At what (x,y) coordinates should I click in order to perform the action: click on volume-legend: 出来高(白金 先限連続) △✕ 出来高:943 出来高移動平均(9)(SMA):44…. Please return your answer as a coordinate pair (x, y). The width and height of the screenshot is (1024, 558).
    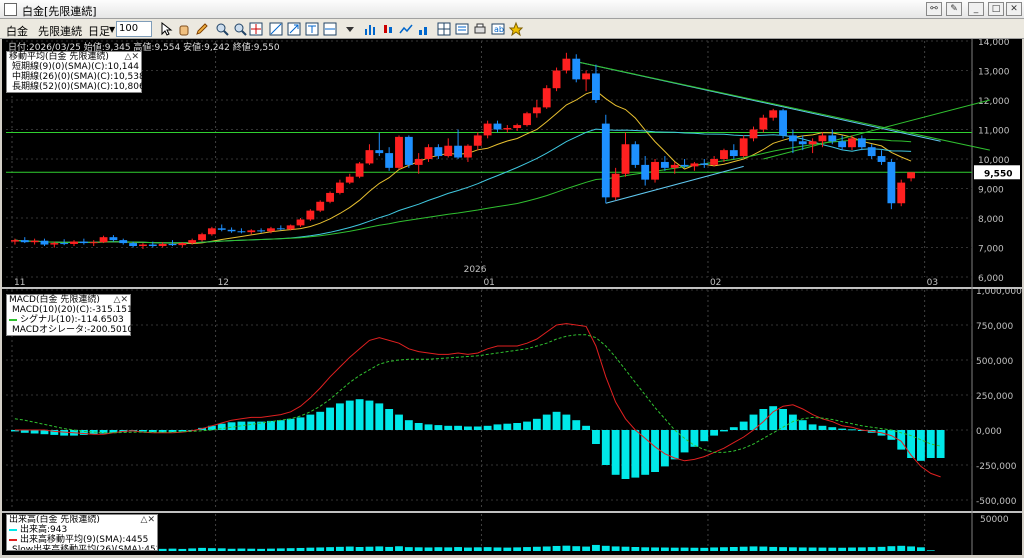
    Looking at the image, I should click on (82, 532).